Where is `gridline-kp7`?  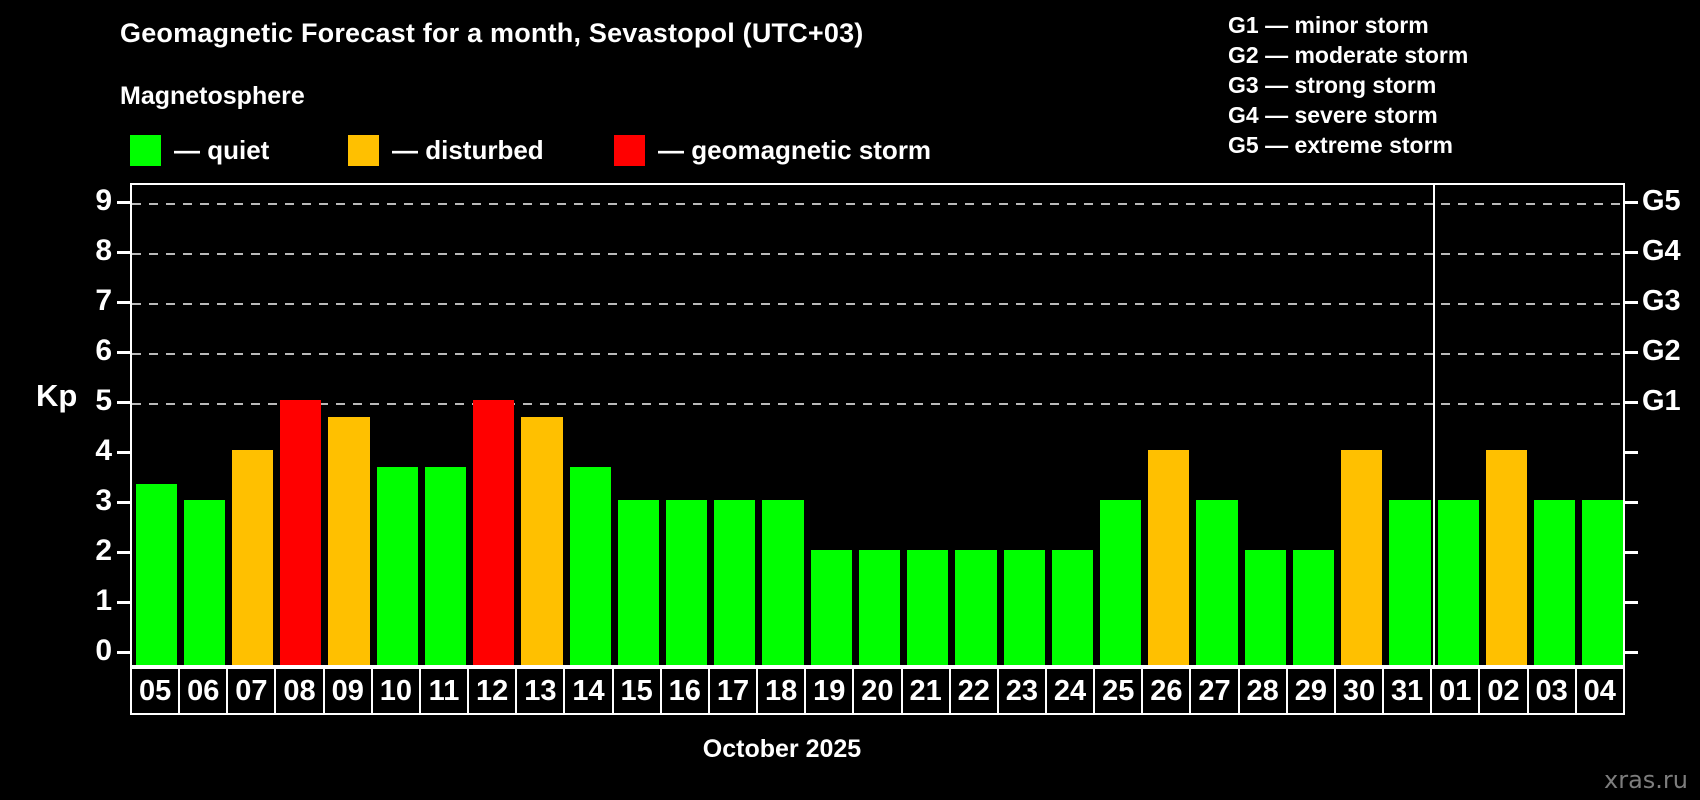
gridline-kp7 is located at coordinates (877, 304).